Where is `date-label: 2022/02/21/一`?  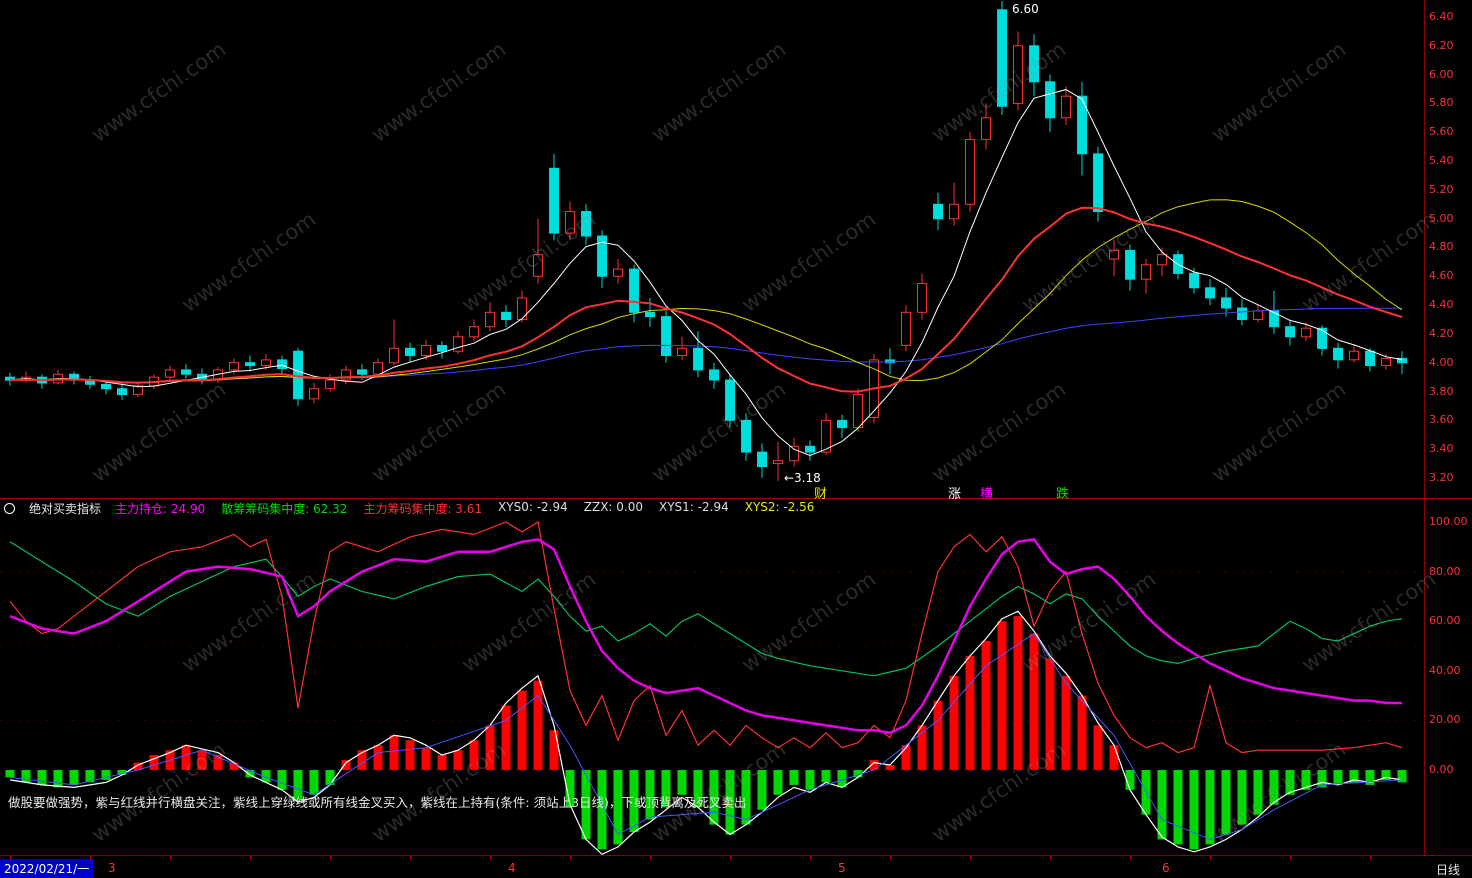 date-label: 2022/02/21/一 is located at coordinates (47, 868).